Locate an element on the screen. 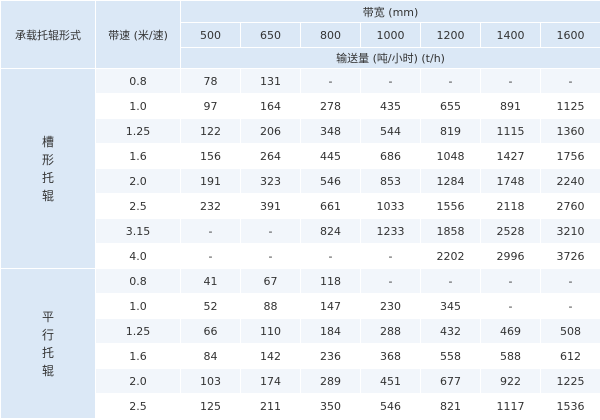 Image resolution: width=600 pixels, height=420 pixels. value-cell: 67 is located at coordinates (270, 281).